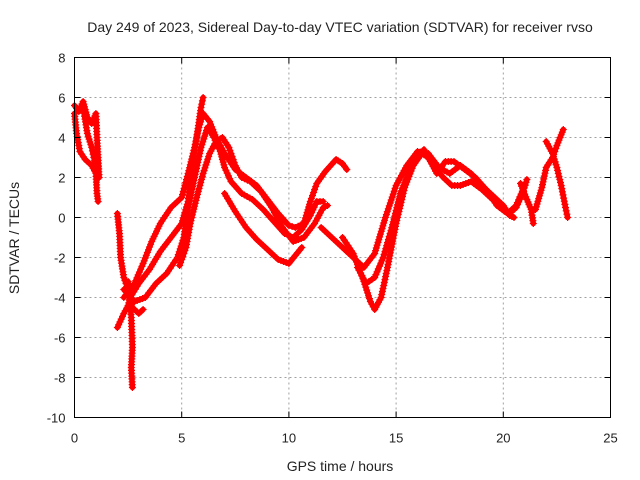 The height and width of the screenshot is (480, 640). Describe the element at coordinates (181, 438) in the screenshot. I see `x-tick-label: 5` at that location.